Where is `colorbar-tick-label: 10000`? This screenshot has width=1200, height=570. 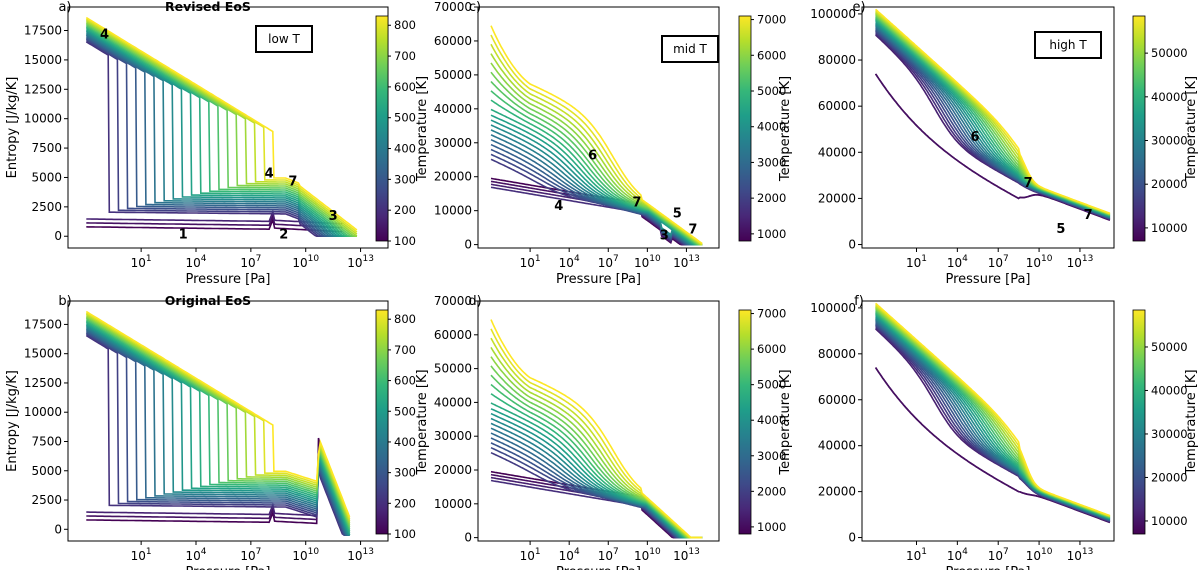 colorbar-tick-label: 10000 is located at coordinates (1169, 521).